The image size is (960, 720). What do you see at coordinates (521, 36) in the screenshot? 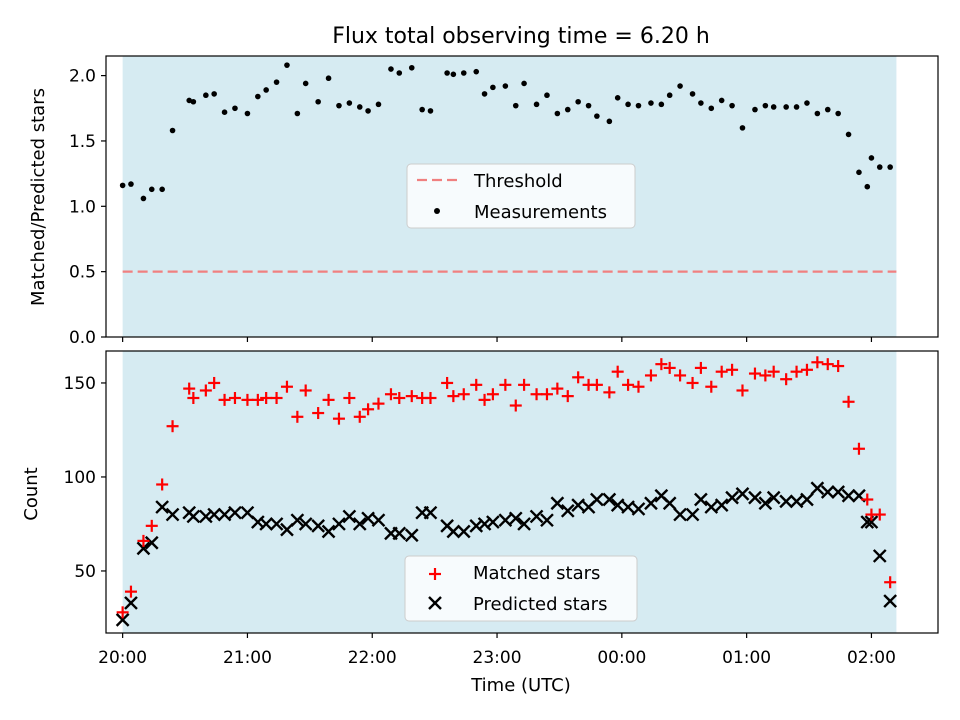
I see `chart-title: Flux total observing time = 6.20 h` at bounding box center [521, 36].